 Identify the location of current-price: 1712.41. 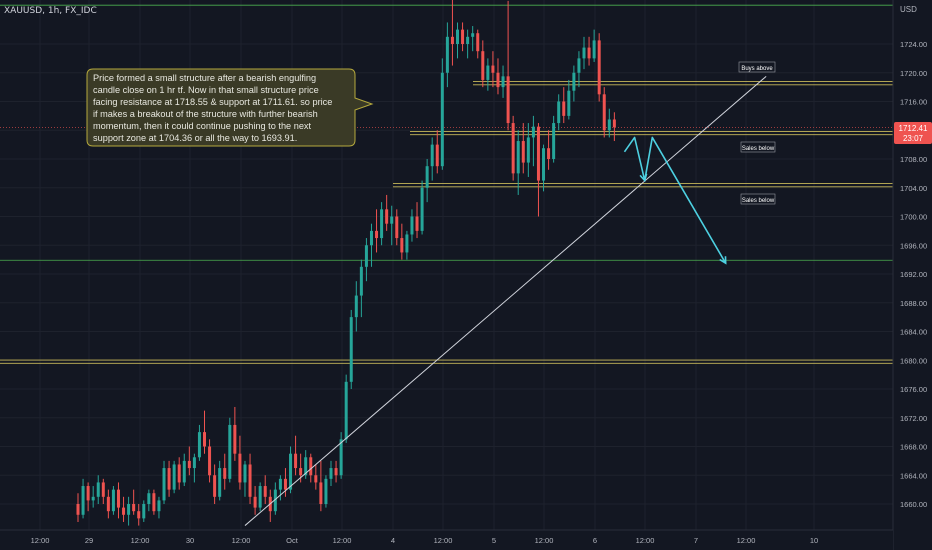
(913, 128).